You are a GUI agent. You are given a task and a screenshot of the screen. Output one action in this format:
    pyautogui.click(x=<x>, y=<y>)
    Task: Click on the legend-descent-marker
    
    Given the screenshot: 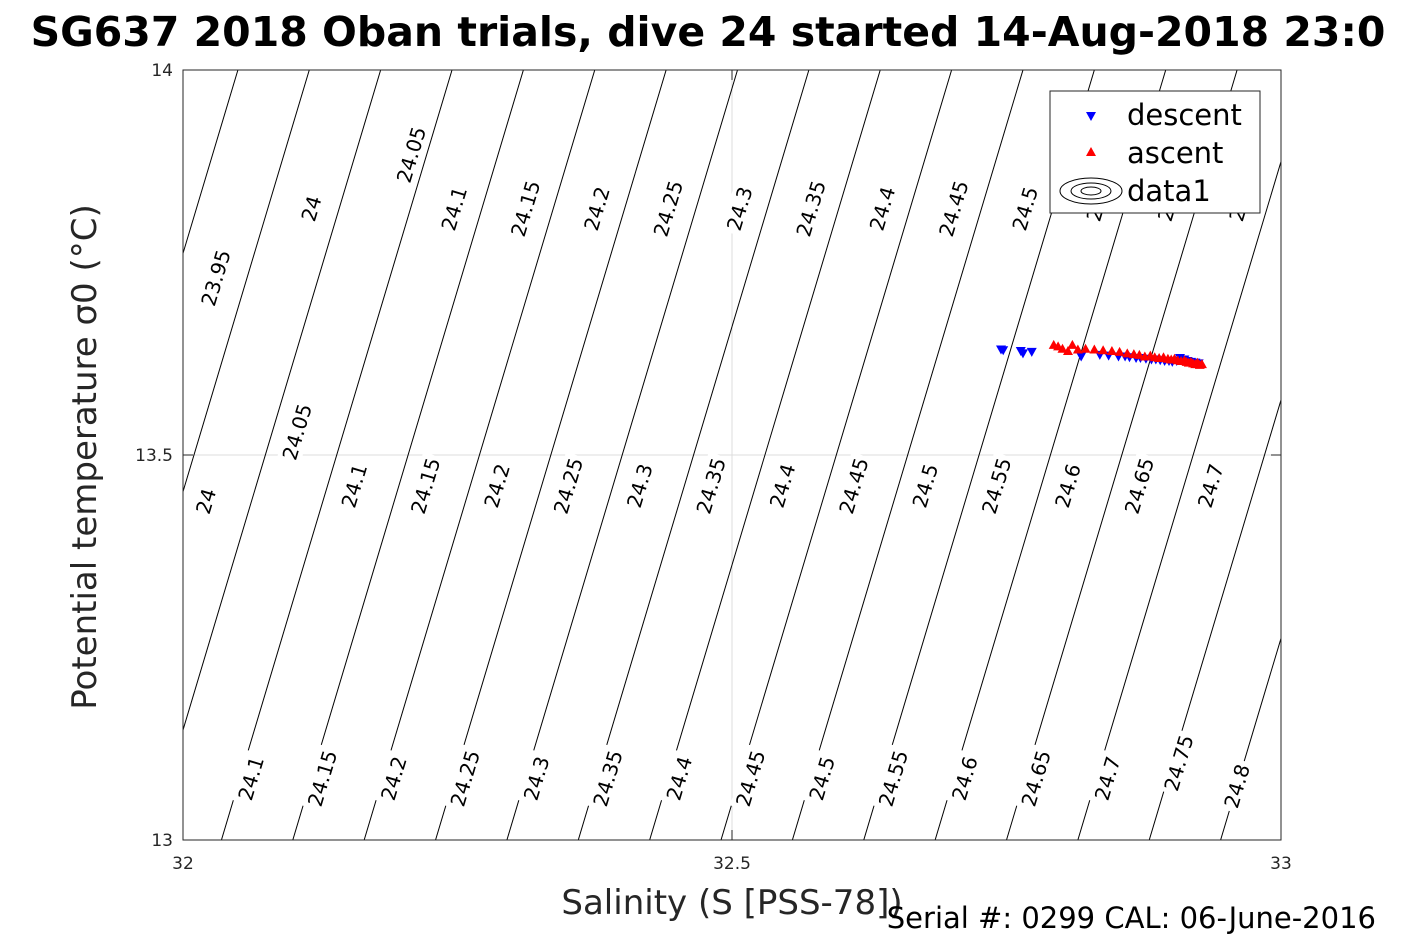 What is the action you would take?
    pyautogui.click(x=1091, y=116)
    